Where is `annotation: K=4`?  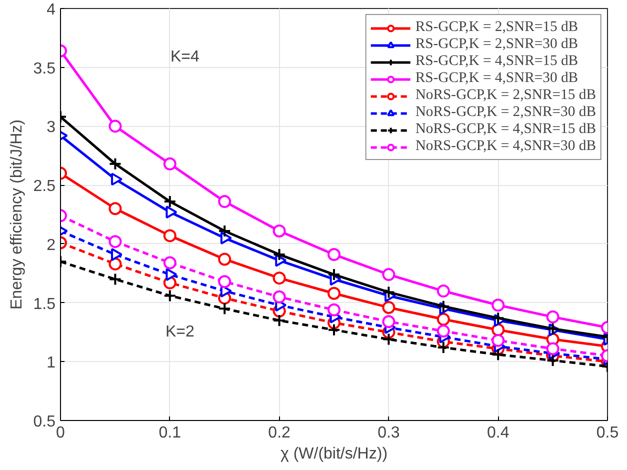
annotation: K=4 is located at coordinates (185, 57).